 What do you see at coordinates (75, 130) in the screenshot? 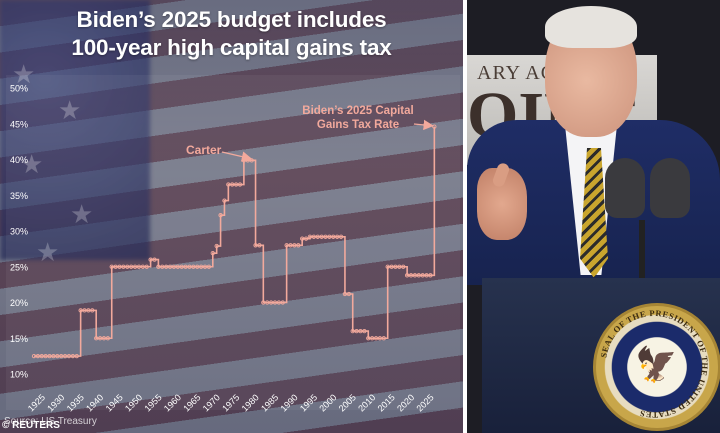
I see `flag-canton-background` at bounding box center [75, 130].